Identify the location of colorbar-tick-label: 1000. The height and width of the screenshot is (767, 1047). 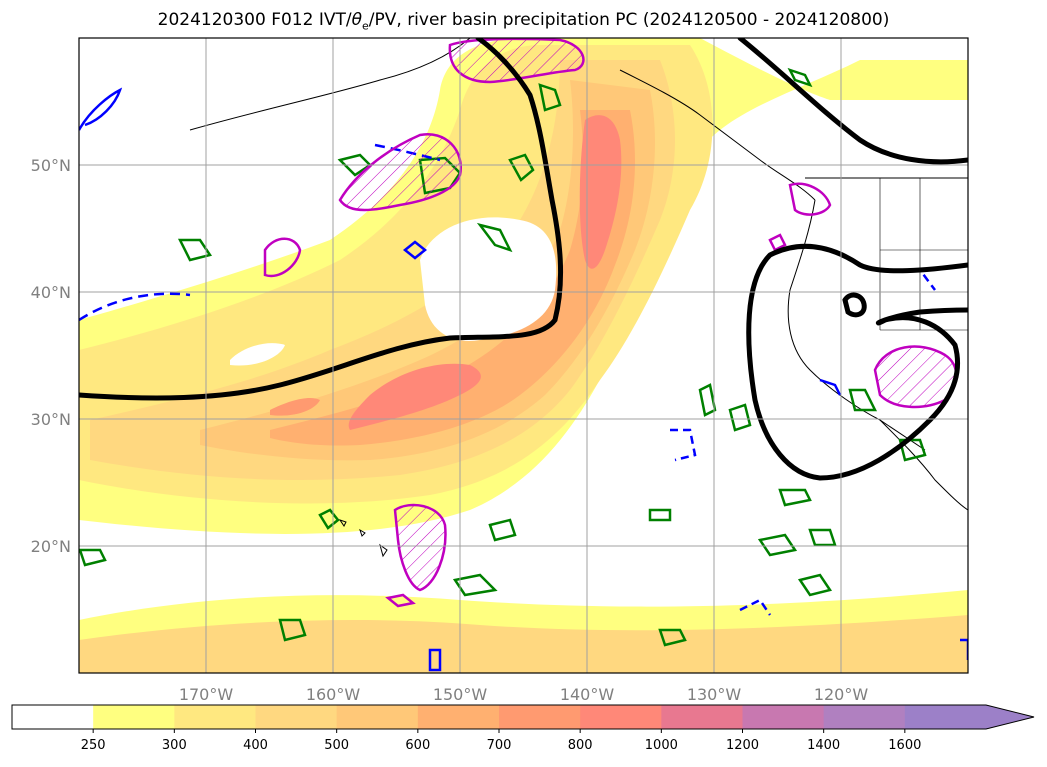
(661, 745).